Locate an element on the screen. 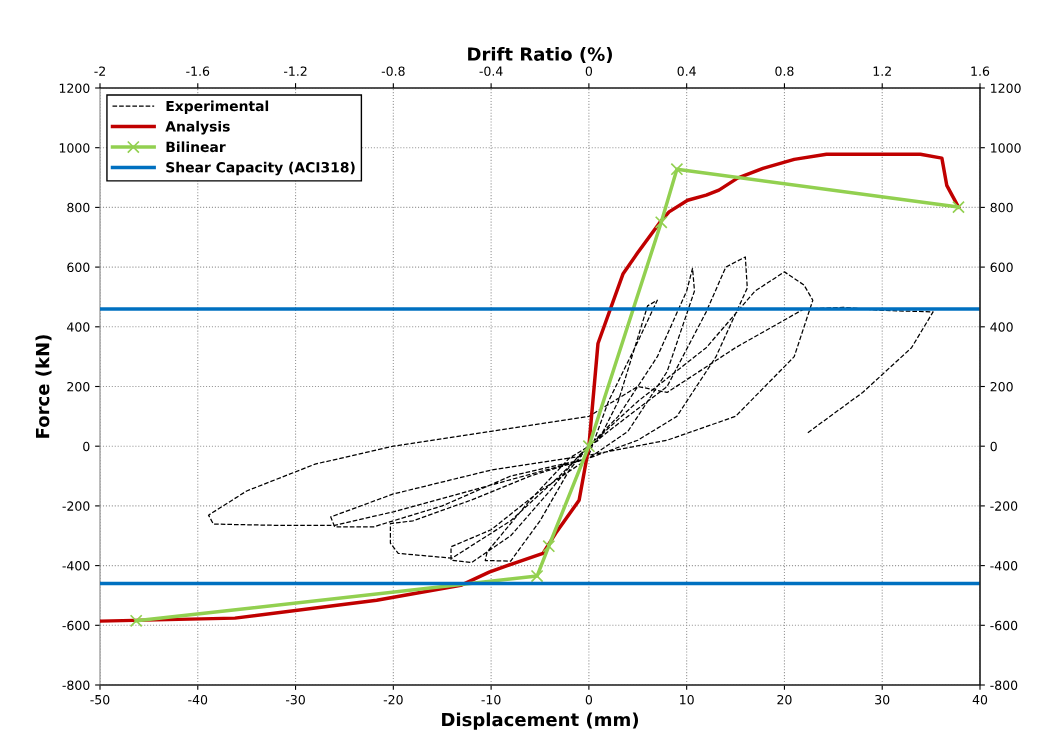 The height and width of the screenshot is (755, 1039). legend-label: Bilinear is located at coordinates (196, 147).